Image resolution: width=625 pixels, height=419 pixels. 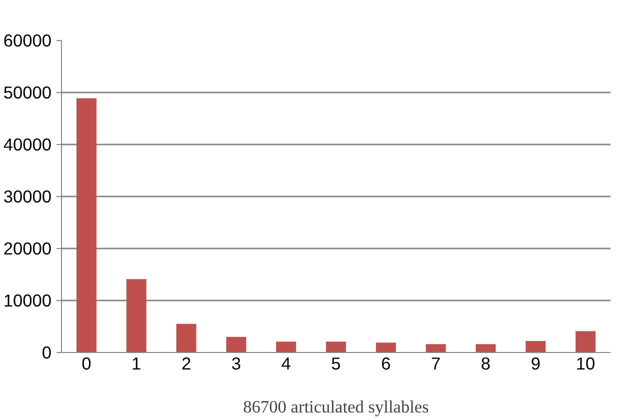 I want to click on x-tick-label: 1, so click(x=137, y=364).